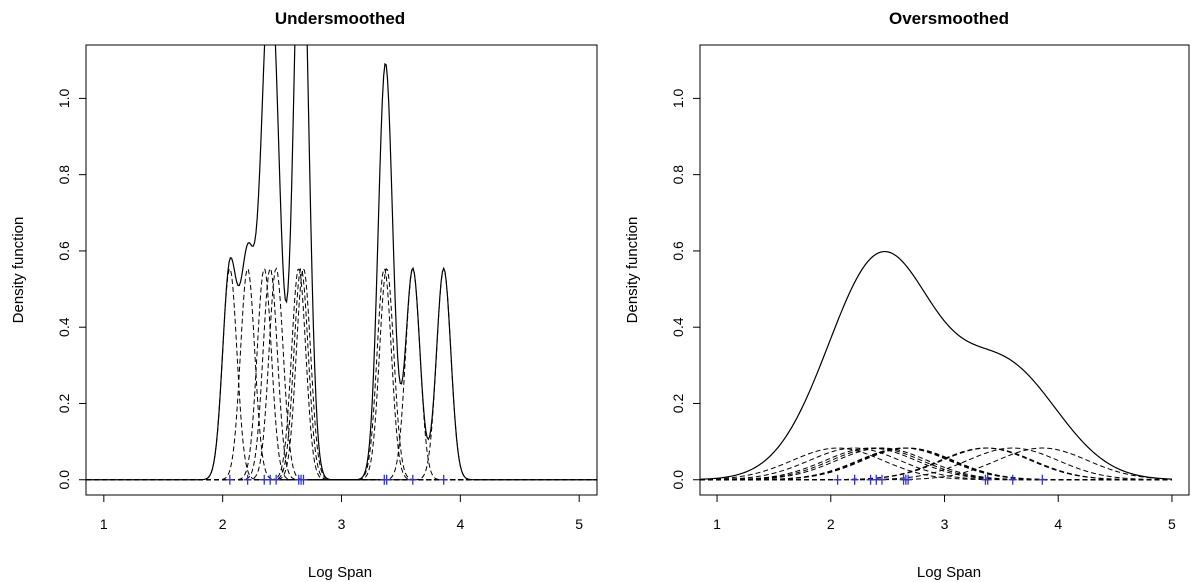 The height and width of the screenshot is (582, 1191). I want to click on kernel-curve, so click(936, 464).